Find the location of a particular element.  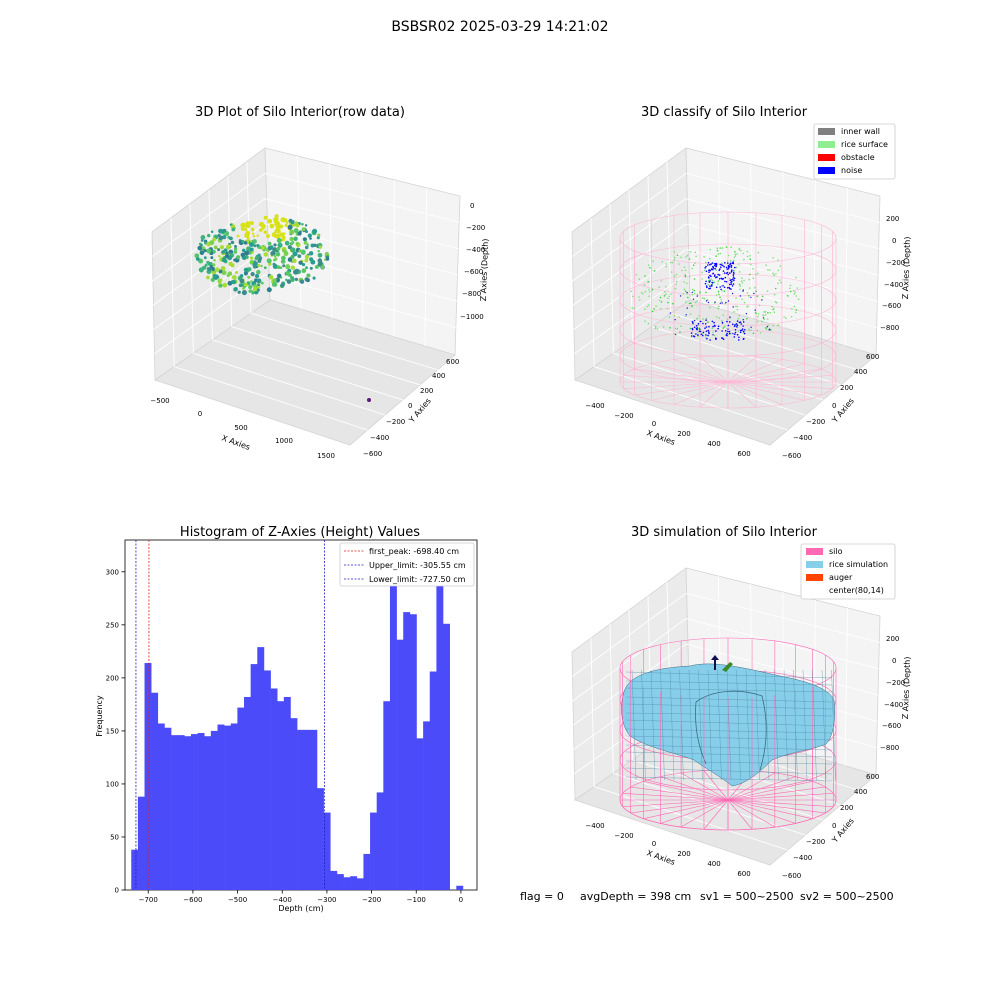

classify-xtick-2: 0 is located at coordinates (654, 424).